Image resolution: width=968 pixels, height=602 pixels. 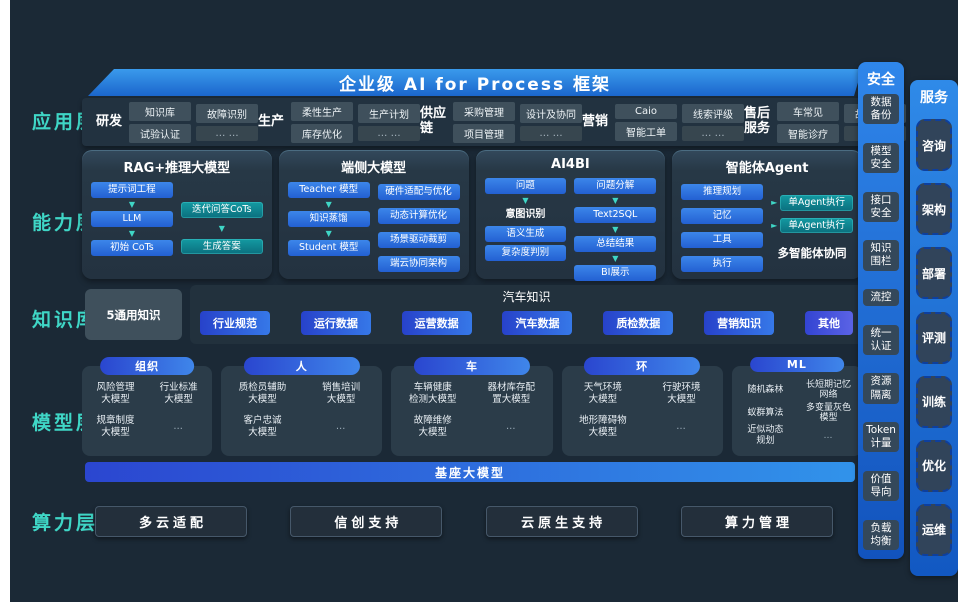 I want to click on flow-box: 工具, so click(x=722, y=240).